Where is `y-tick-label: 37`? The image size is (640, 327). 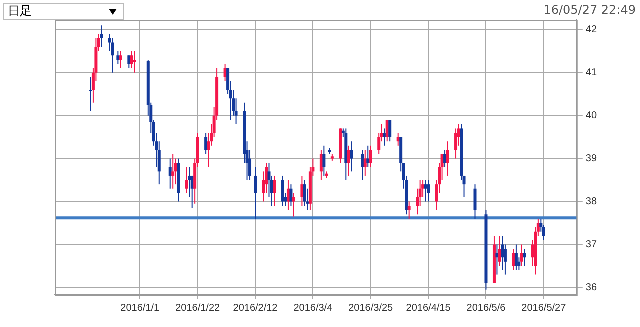
y-tick-label: 37 is located at coordinates (592, 244).